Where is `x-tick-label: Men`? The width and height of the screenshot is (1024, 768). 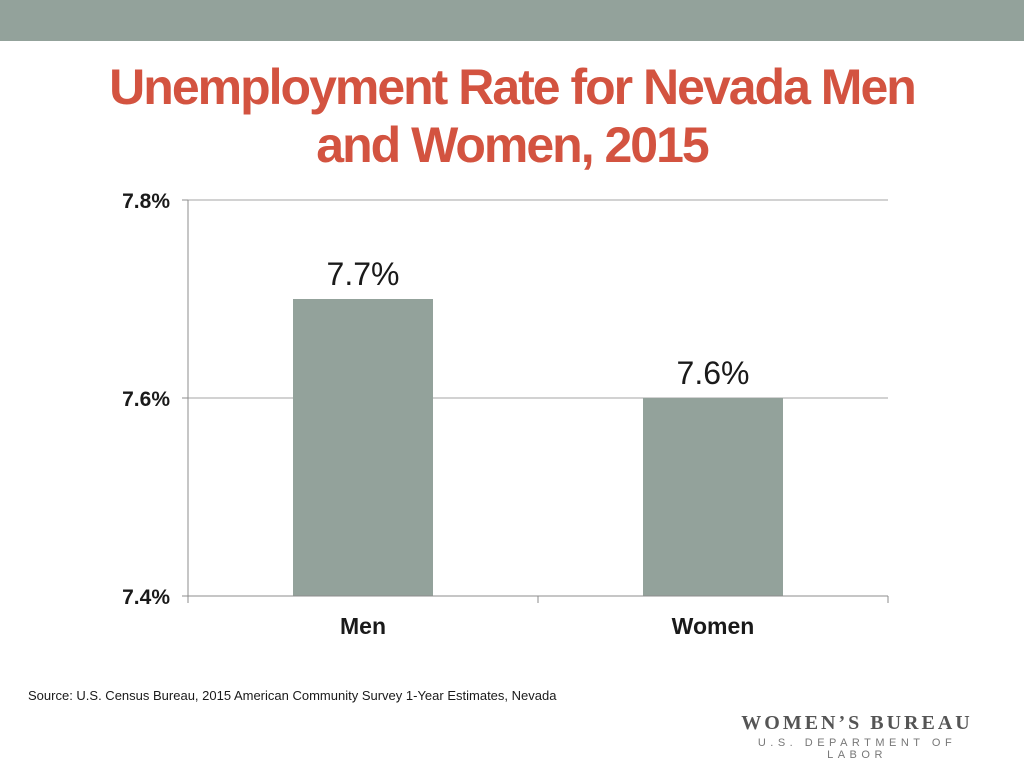
x-tick-label: Men is located at coordinates (363, 626).